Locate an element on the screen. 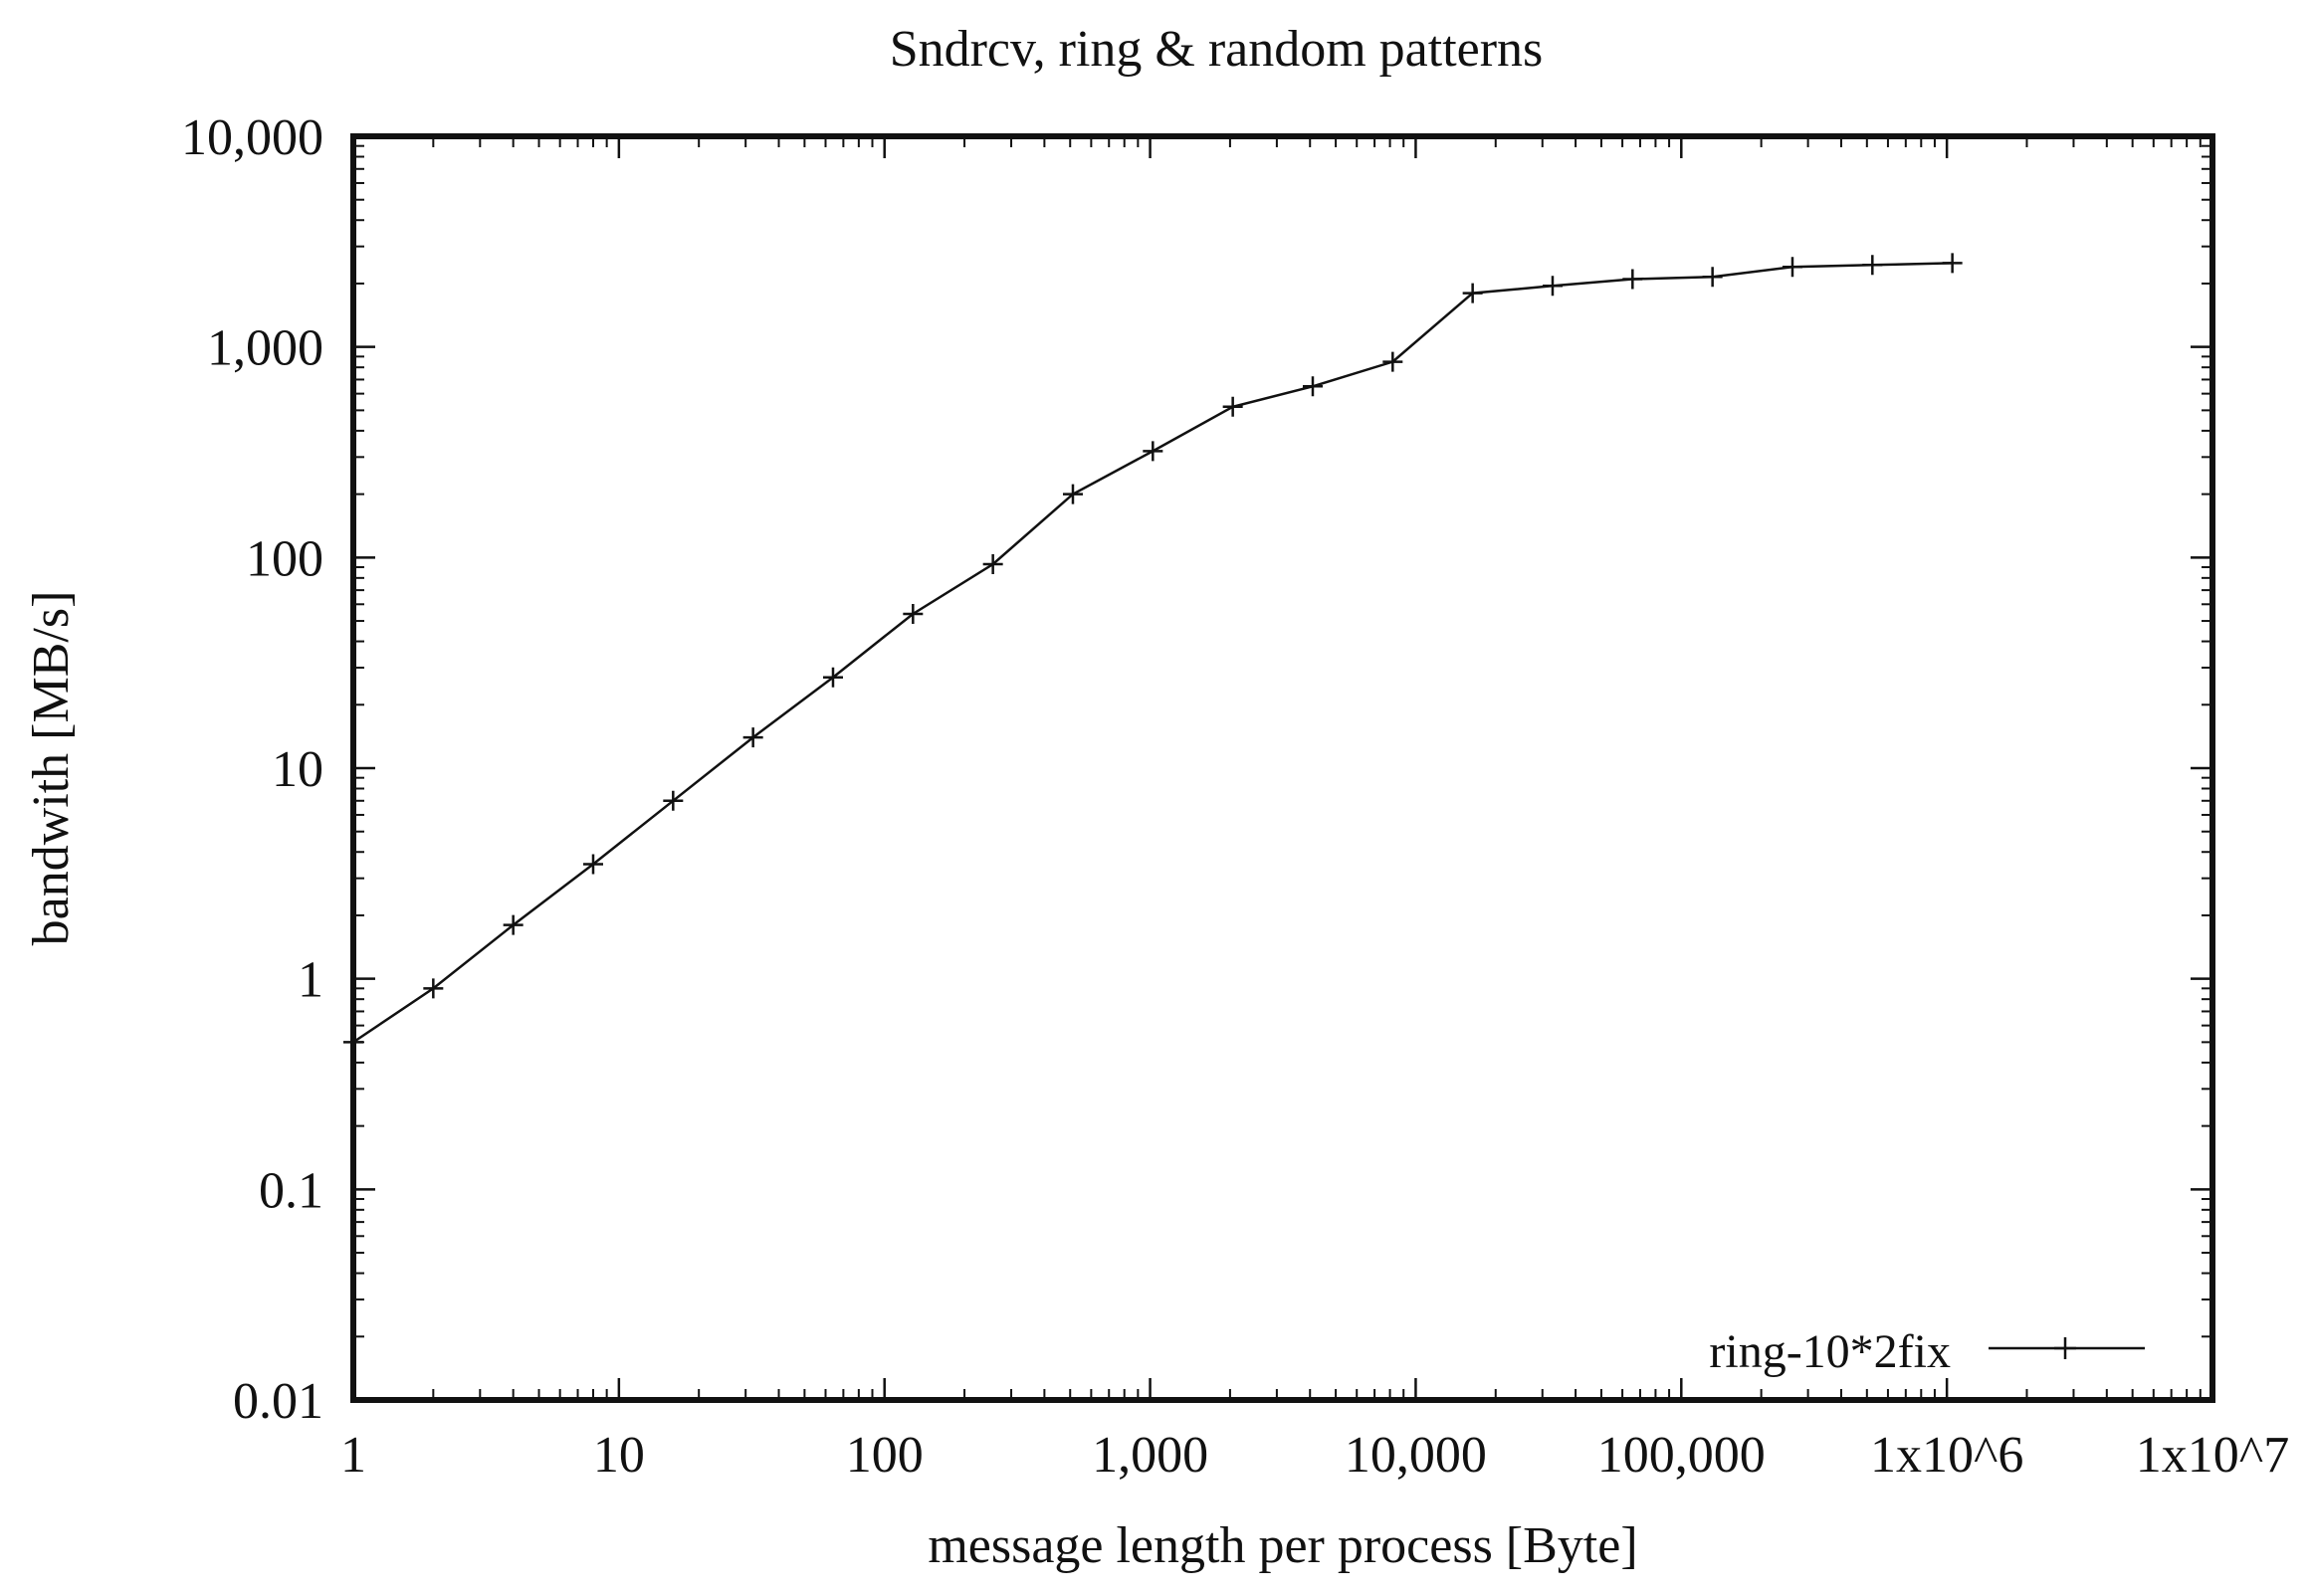 Image resolution: width=2313 pixels, height=1596 pixels. y-tick-label: 100 is located at coordinates (284, 559).